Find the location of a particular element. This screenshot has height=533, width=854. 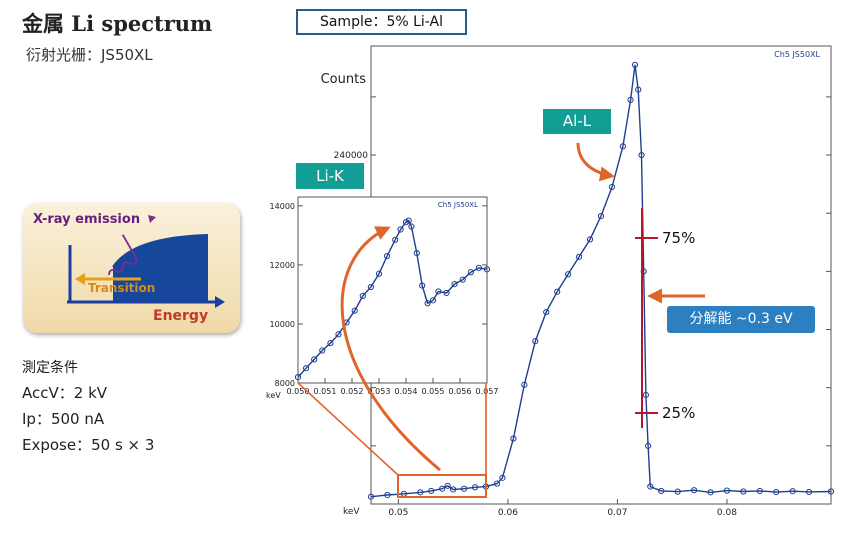

grating-label: 衍射光栅：JS50XL is located at coordinates (89, 55).